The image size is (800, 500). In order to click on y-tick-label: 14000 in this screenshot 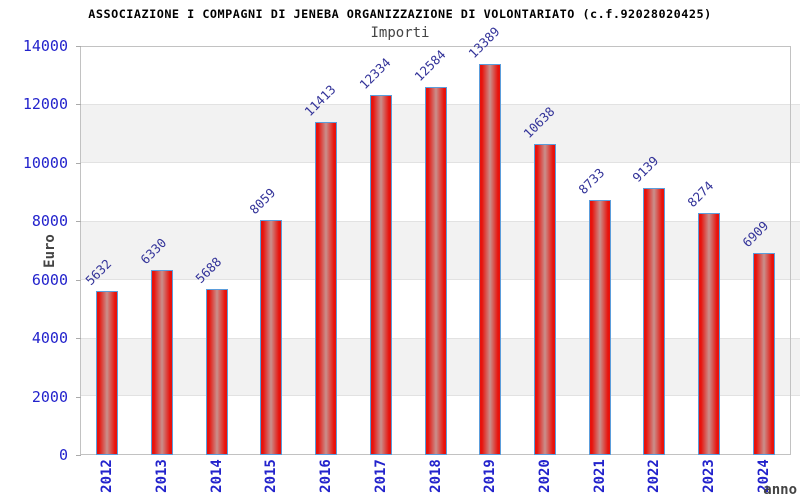, I will do `click(45, 46)`.